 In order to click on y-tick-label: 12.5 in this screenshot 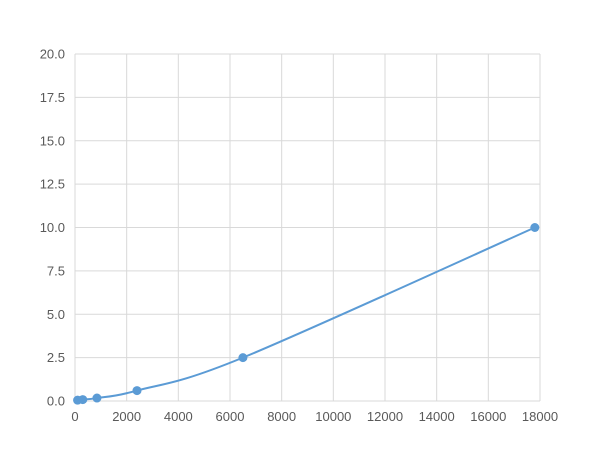, I will do `click(52, 184)`.